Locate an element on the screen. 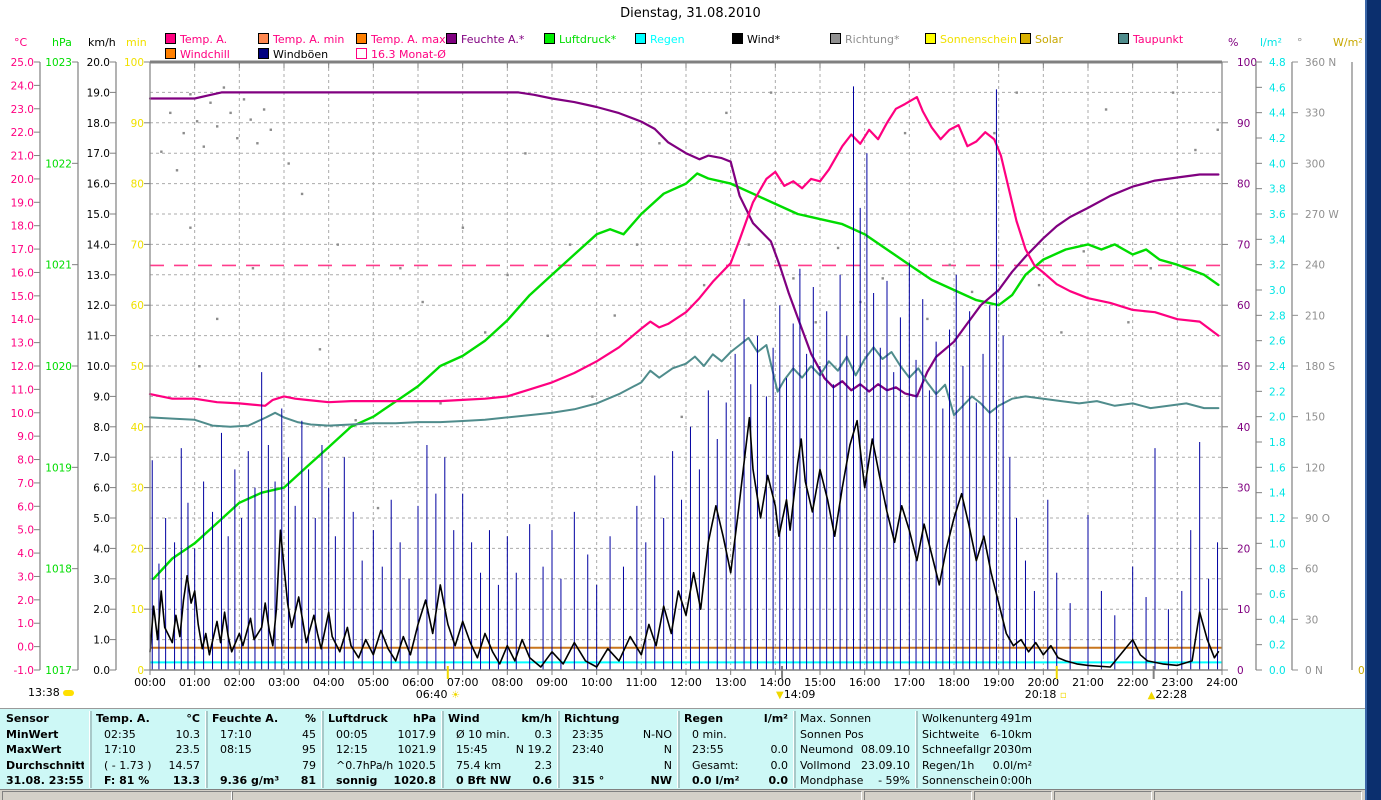 The height and width of the screenshot is (800, 1381). kmh-axis-label: 10.0 is located at coordinates (98, 367).